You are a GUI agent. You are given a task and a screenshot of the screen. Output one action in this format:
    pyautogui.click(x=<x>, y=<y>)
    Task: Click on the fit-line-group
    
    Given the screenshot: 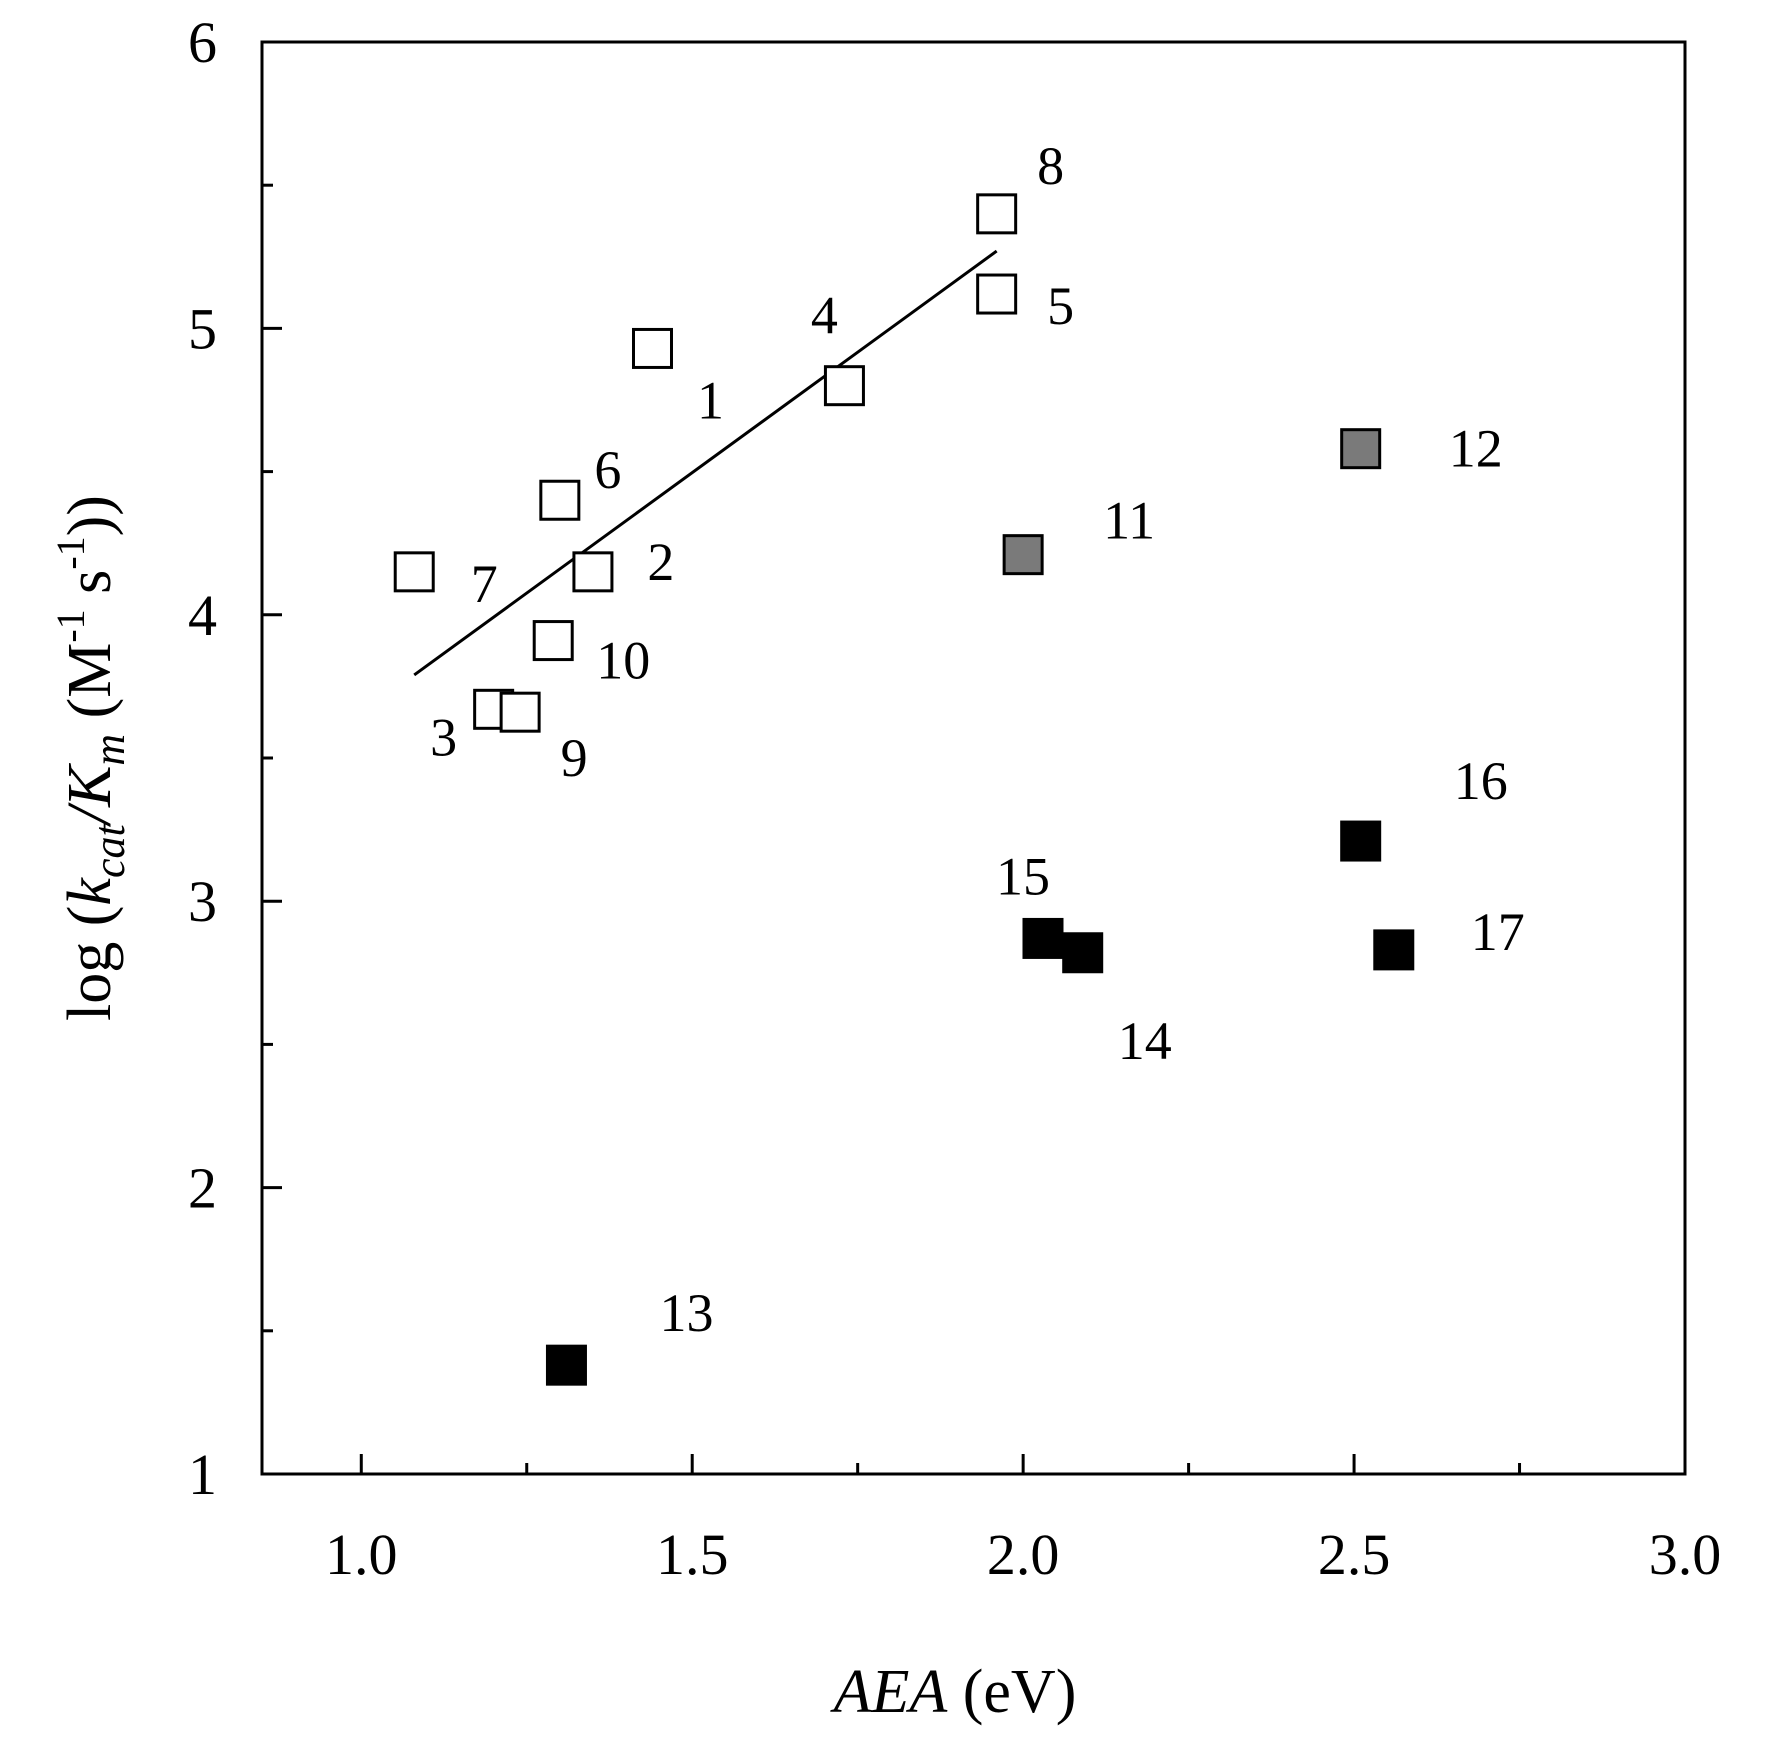 What is the action you would take?
    pyautogui.click(x=705, y=463)
    